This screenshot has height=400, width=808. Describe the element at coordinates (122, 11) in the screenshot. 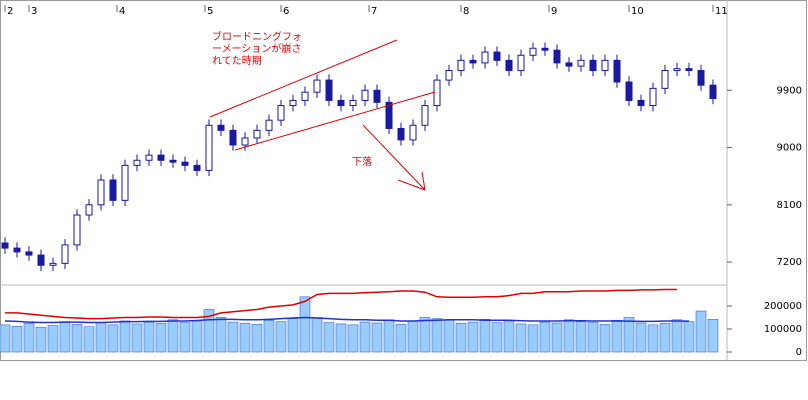

I see `x-tick-label: 4` at that location.